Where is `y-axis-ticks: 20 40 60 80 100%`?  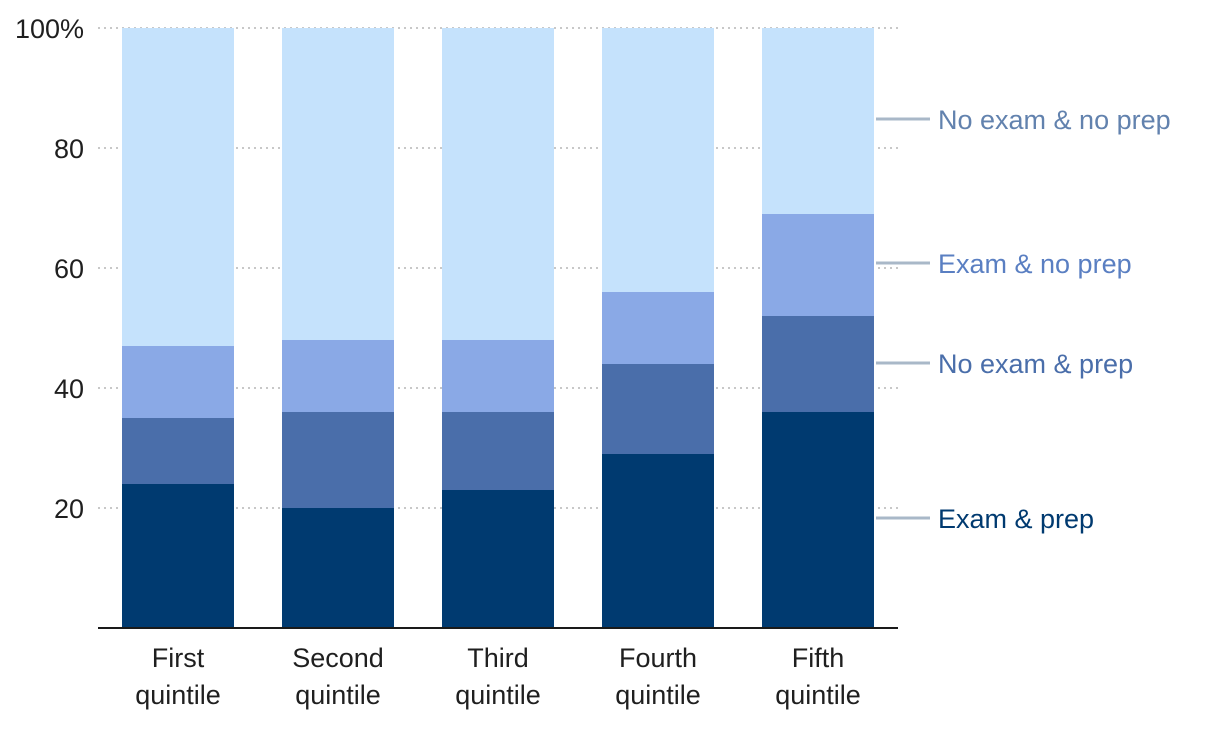 y-axis-ticks: 20 40 60 80 100% is located at coordinates (49, 269).